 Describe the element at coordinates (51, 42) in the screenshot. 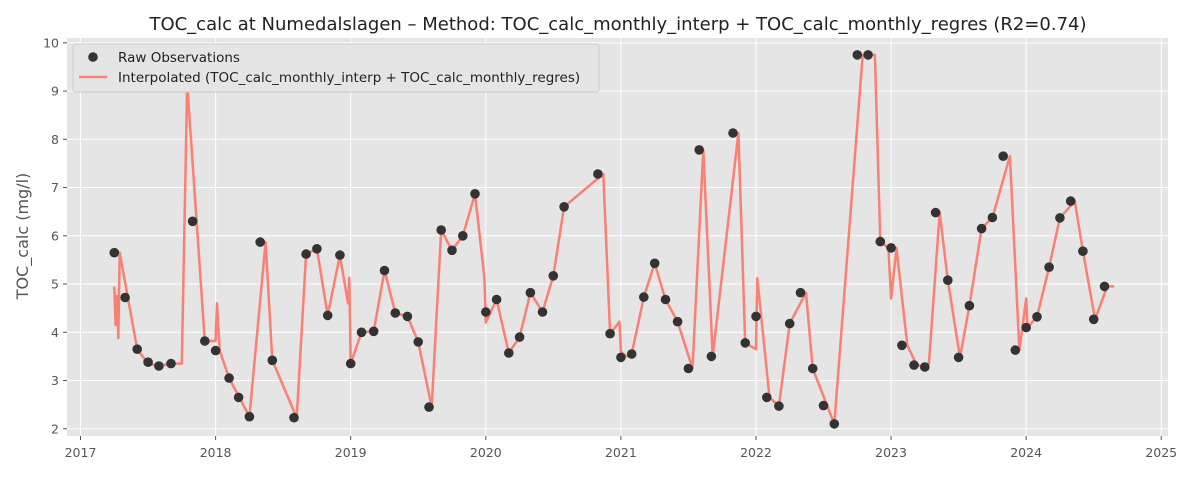

I see `y-tick-label: 10` at that location.